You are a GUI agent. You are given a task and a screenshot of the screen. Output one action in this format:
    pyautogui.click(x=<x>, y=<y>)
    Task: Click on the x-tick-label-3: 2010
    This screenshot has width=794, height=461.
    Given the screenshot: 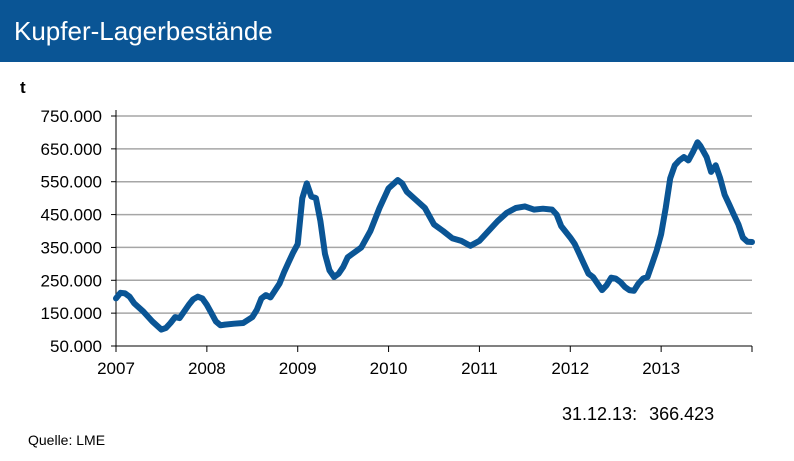 What is the action you would take?
    pyautogui.click(x=389, y=368)
    